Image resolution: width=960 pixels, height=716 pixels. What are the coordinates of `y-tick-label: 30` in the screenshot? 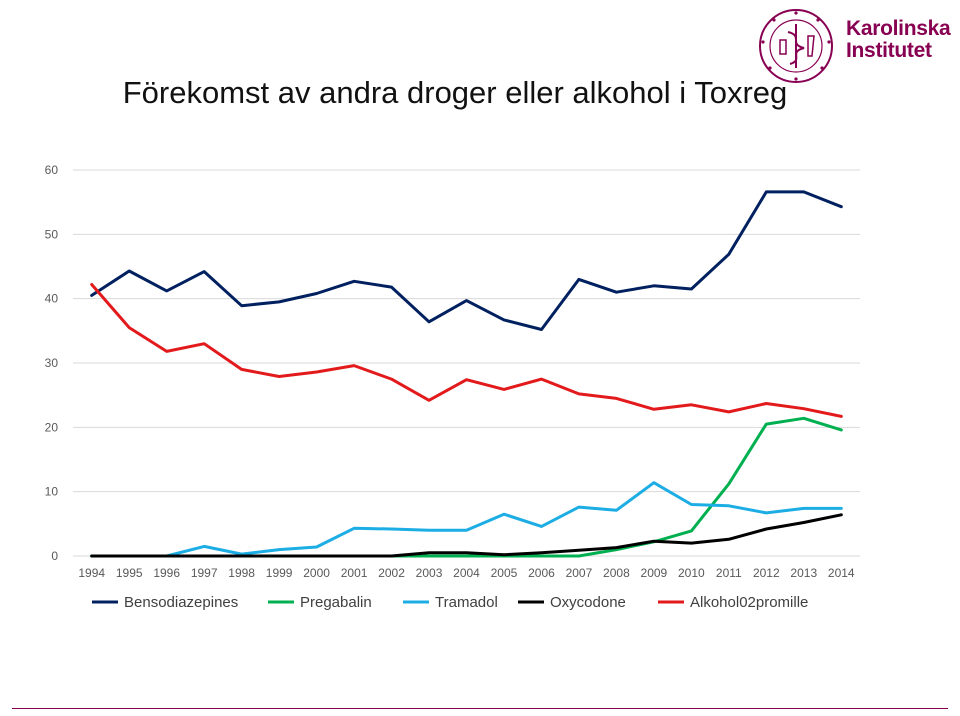 It's located at (52, 363).